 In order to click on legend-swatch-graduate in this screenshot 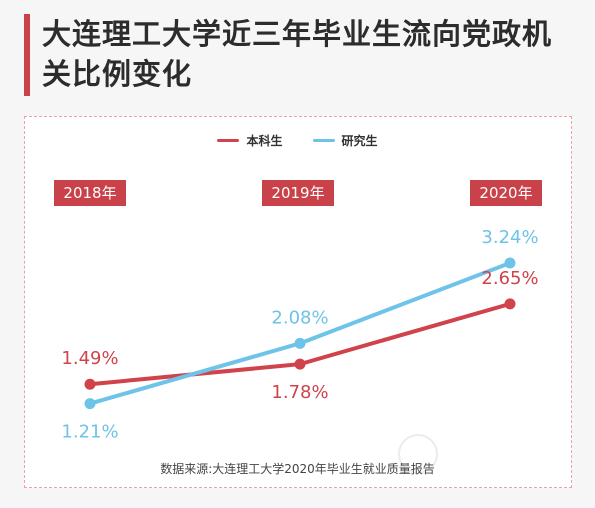, I will do `click(323, 140)`.